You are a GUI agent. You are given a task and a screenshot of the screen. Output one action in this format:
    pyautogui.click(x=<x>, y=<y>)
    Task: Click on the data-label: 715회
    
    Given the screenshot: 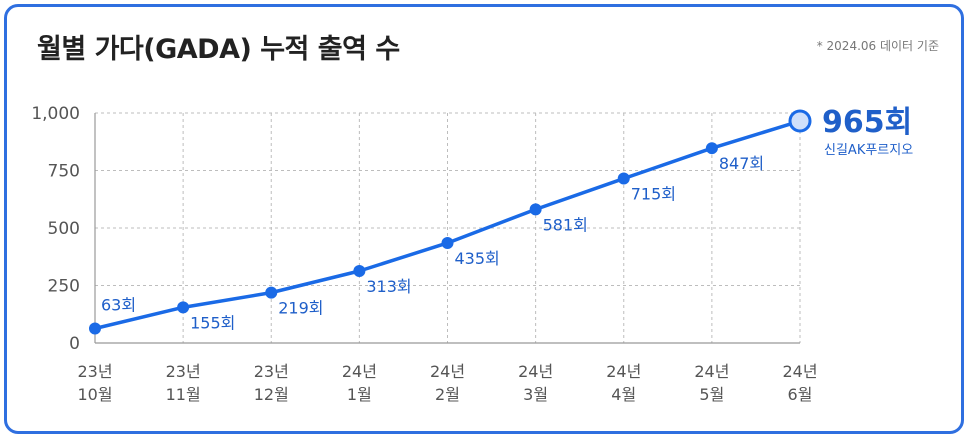 What is the action you would take?
    pyautogui.click(x=653, y=194)
    